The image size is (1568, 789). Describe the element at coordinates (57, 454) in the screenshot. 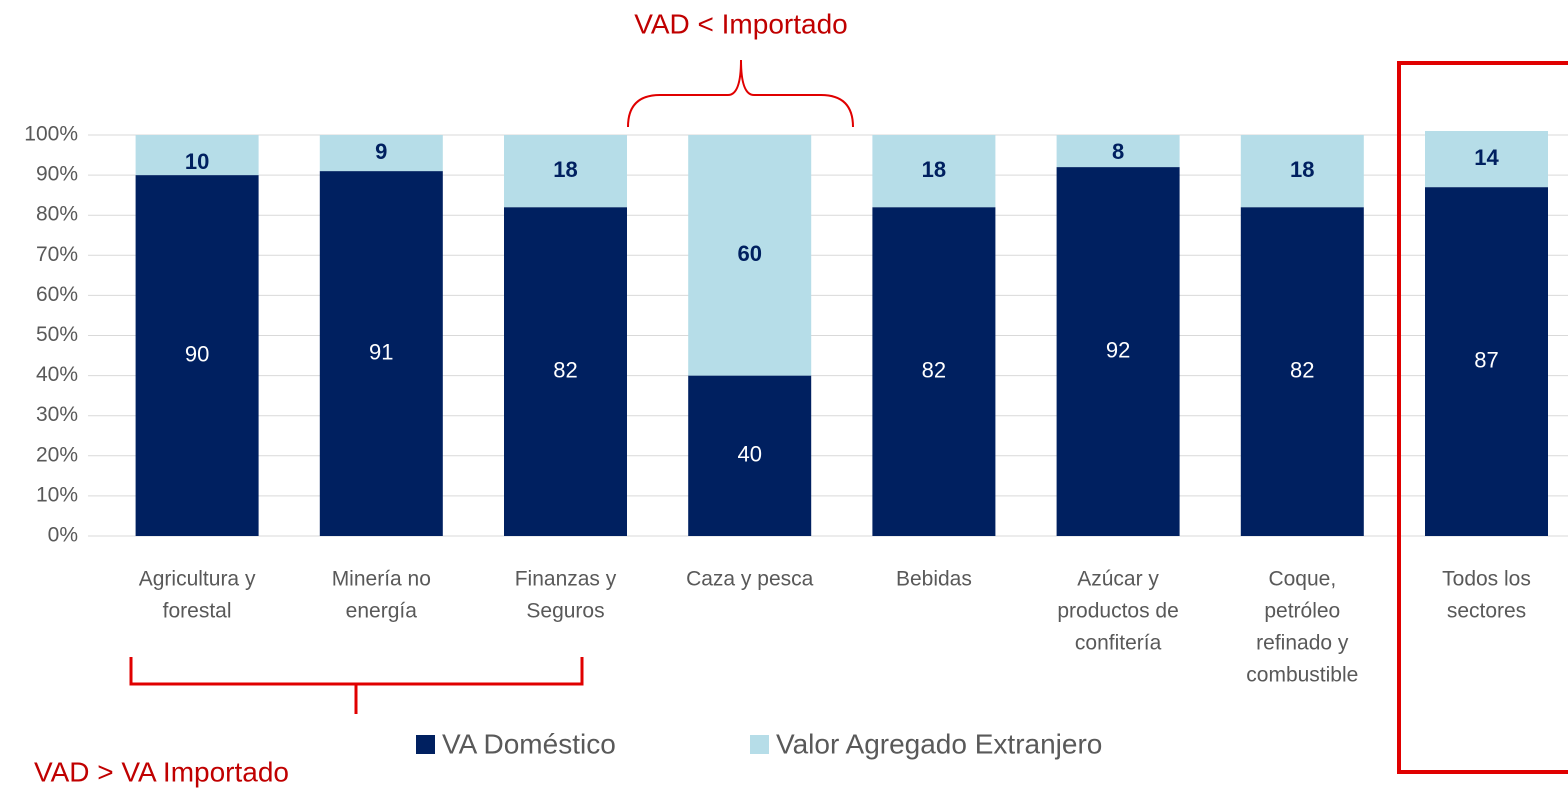

I see `y-tick-label: 20%` at that location.